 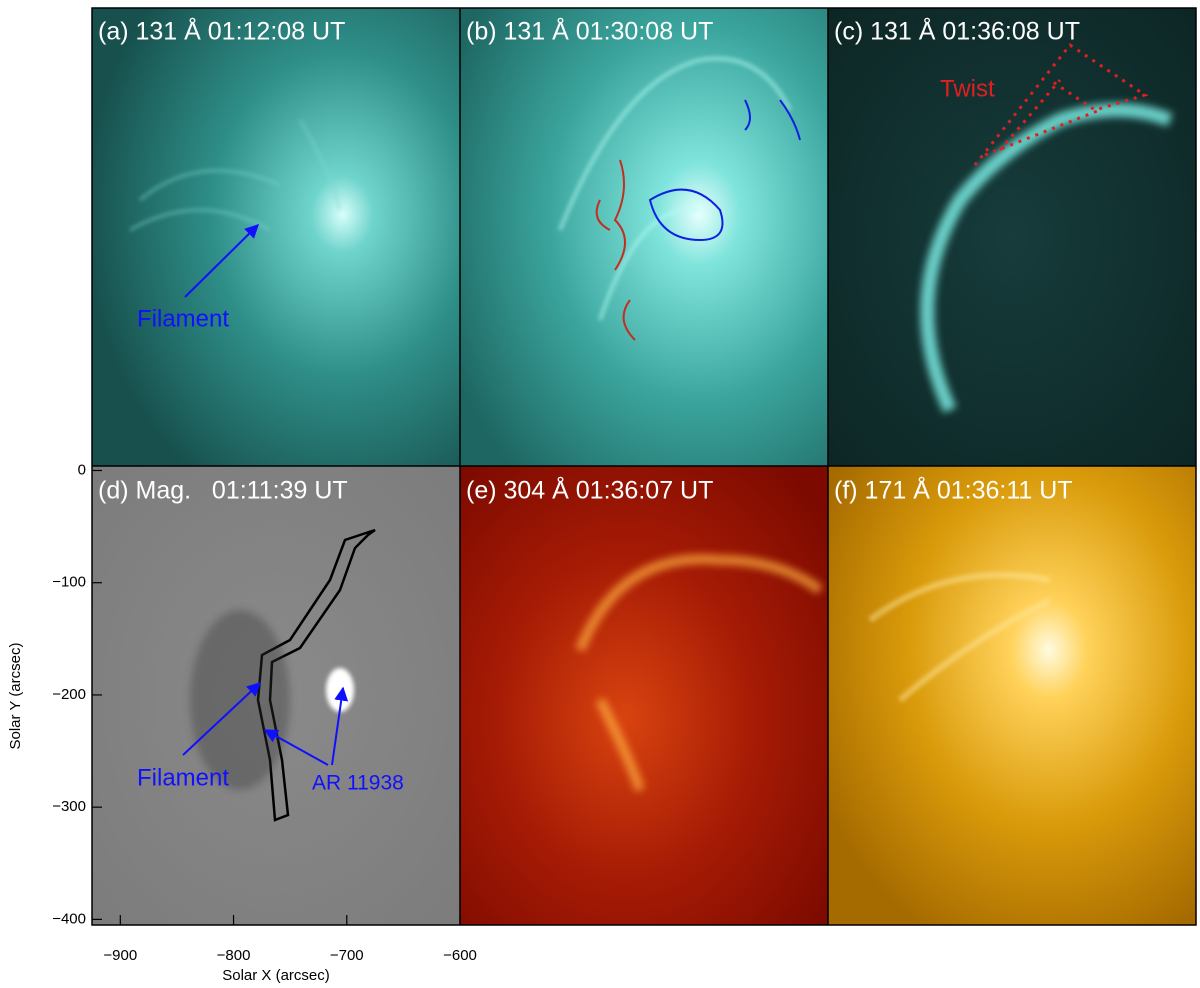 I want to click on contours-blue, so click(x=724, y=170).